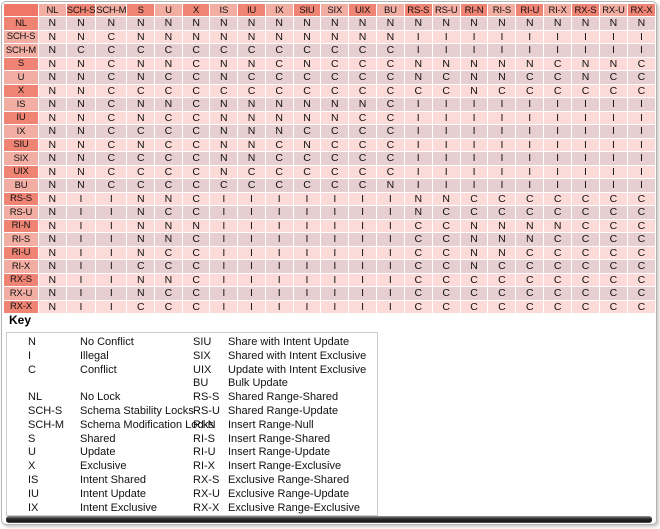 Image resolution: width=660 pixels, height=529 pixels. What do you see at coordinates (558, 10) in the screenshot?
I see `column-header-RI-X: RI-X` at bounding box center [558, 10].